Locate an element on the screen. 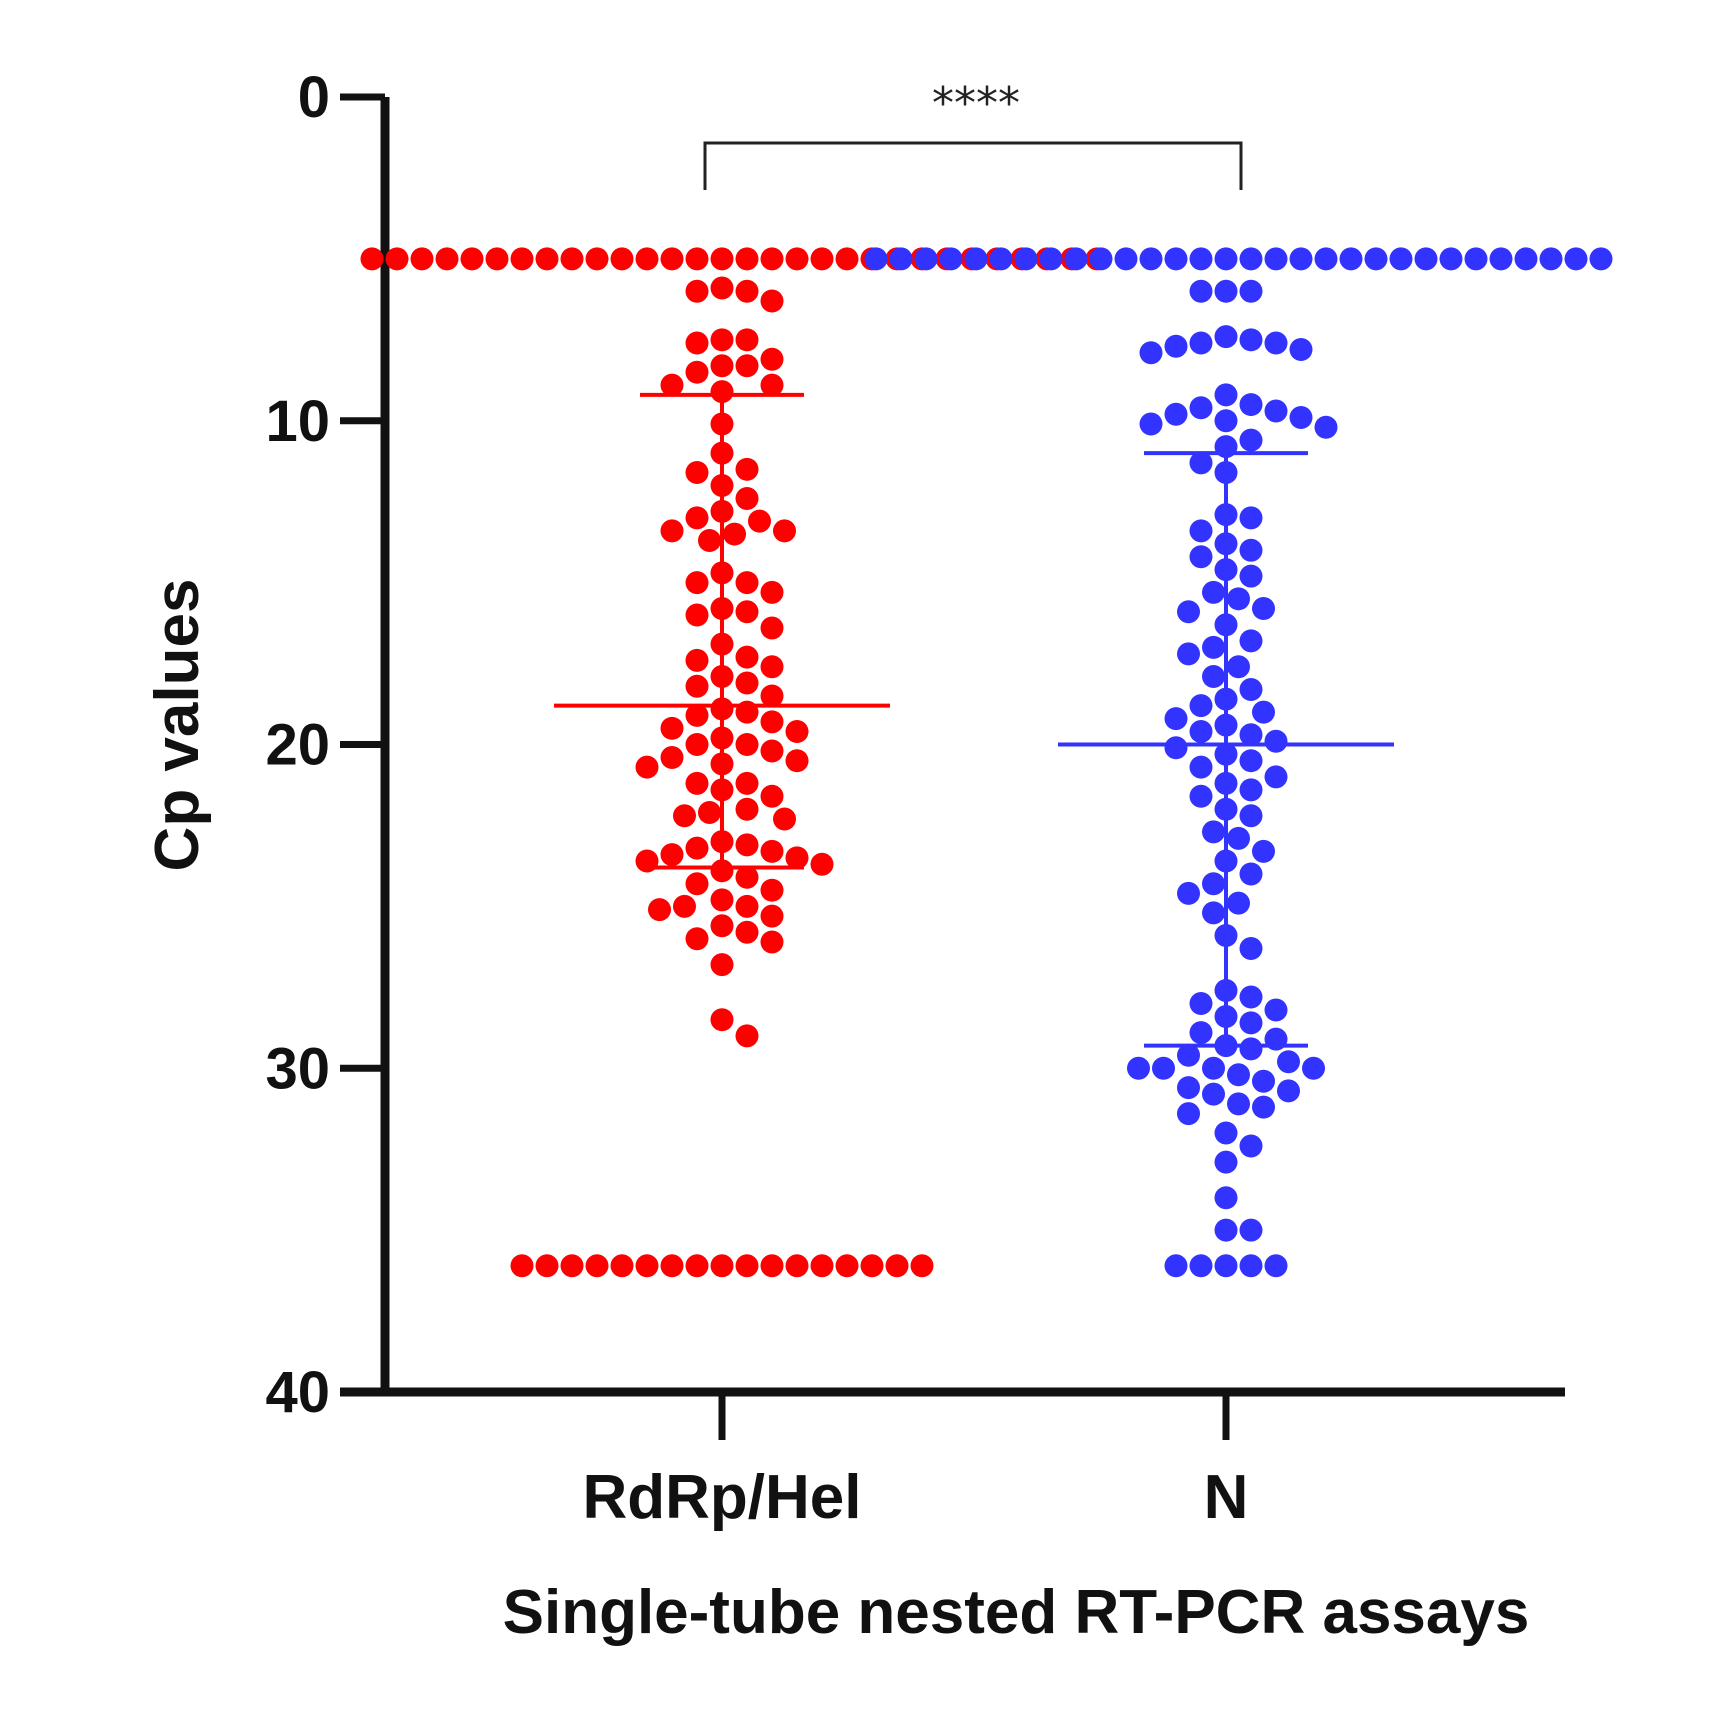  y-tick-label: 0 is located at coordinates (314, 97).